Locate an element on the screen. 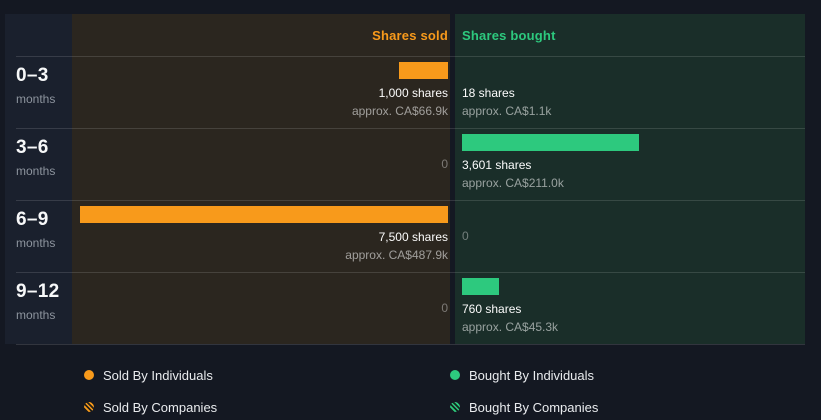  bought-cell: 0 is located at coordinates (630, 236).